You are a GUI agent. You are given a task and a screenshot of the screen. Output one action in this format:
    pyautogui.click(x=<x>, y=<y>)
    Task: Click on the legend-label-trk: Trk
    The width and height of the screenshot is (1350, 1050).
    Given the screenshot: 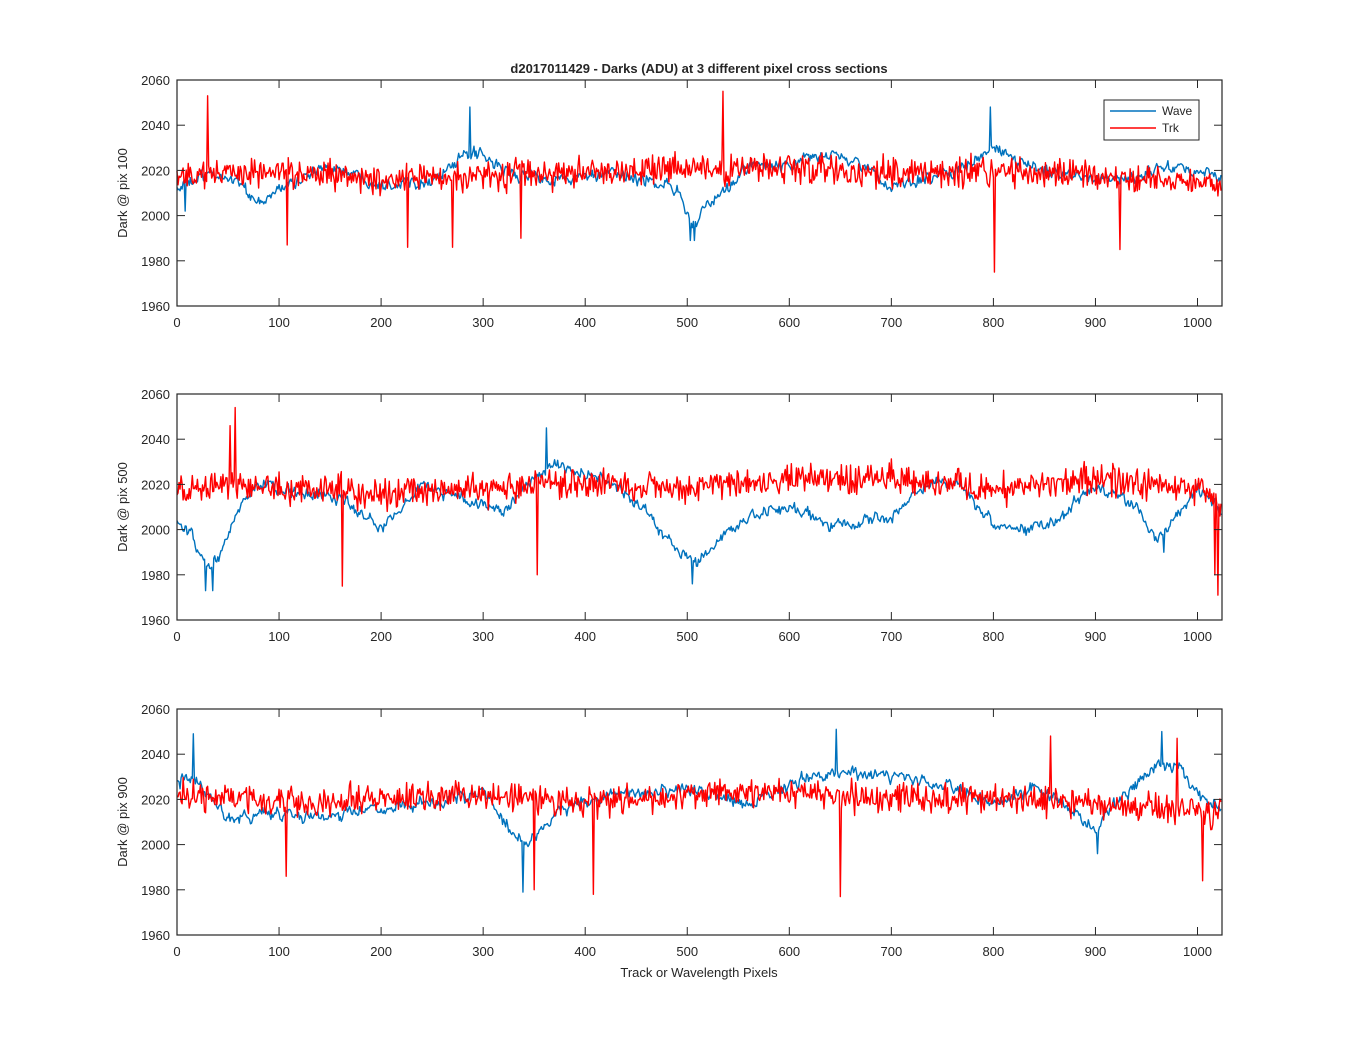 What is the action you would take?
    pyautogui.click(x=1171, y=128)
    